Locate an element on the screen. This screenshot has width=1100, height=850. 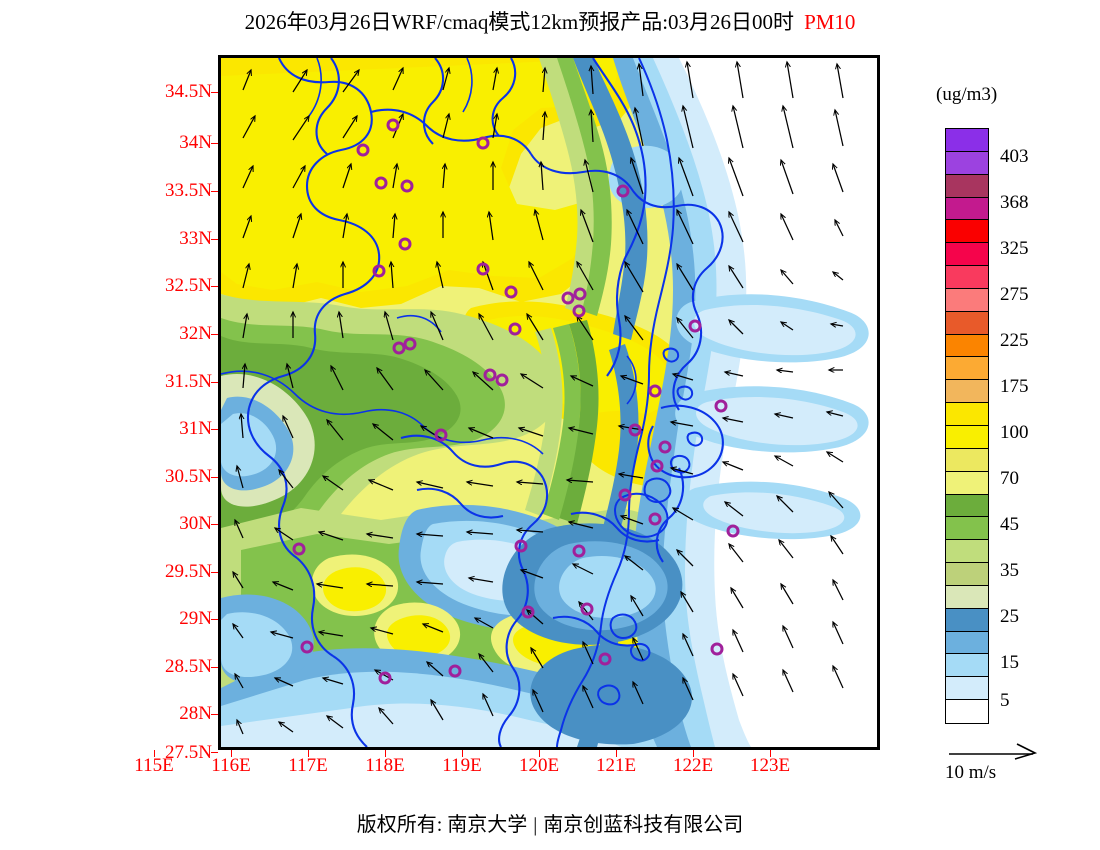
lon-label-115E: 115E is located at coordinates (154, 765).